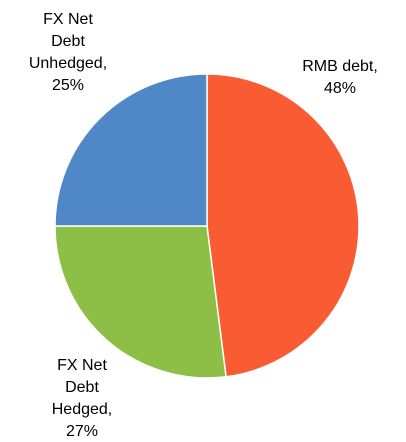 The width and height of the screenshot is (406, 442). I want to click on data-label: 25%, so click(68, 85).